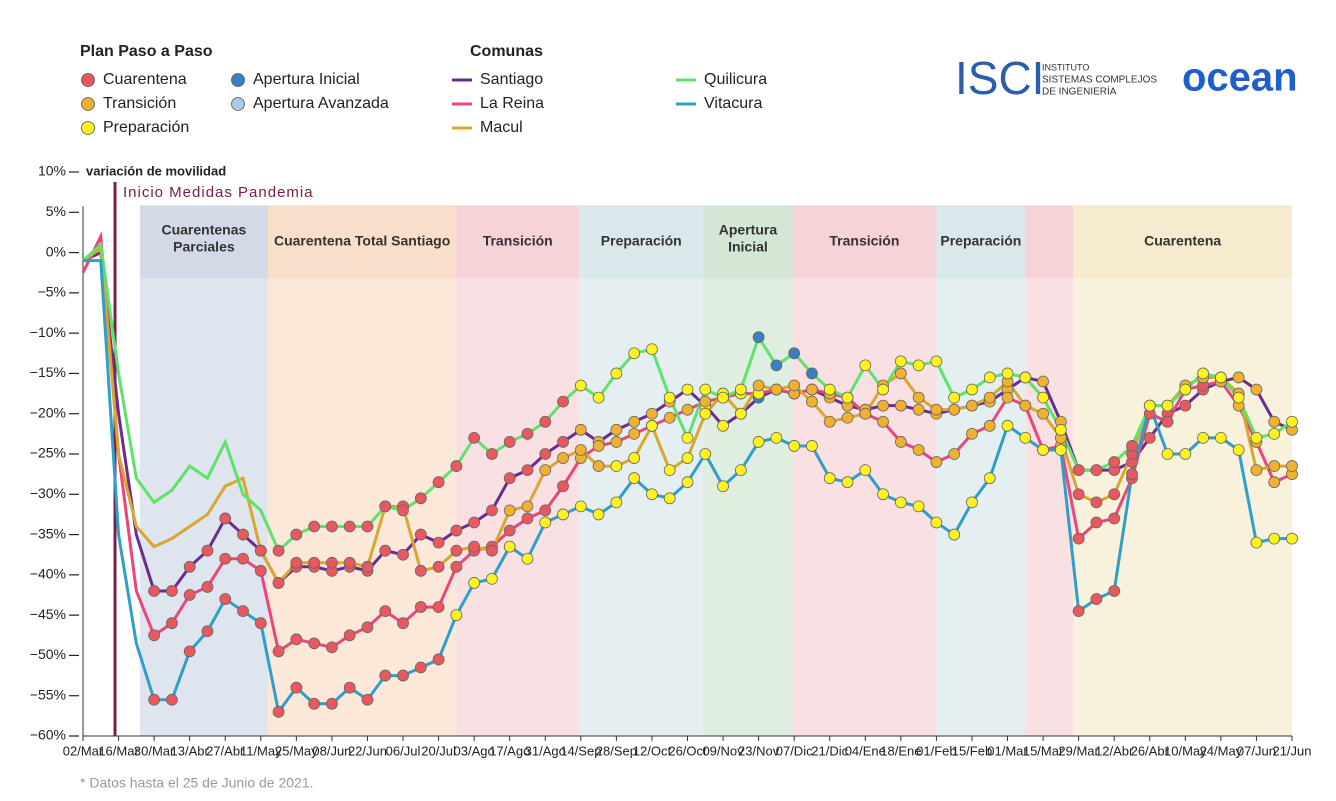  What do you see at coordinates (794, 750) in the screenshot?
I see `x-tick-label: 07/Dic` at bounding box center [794, 750].